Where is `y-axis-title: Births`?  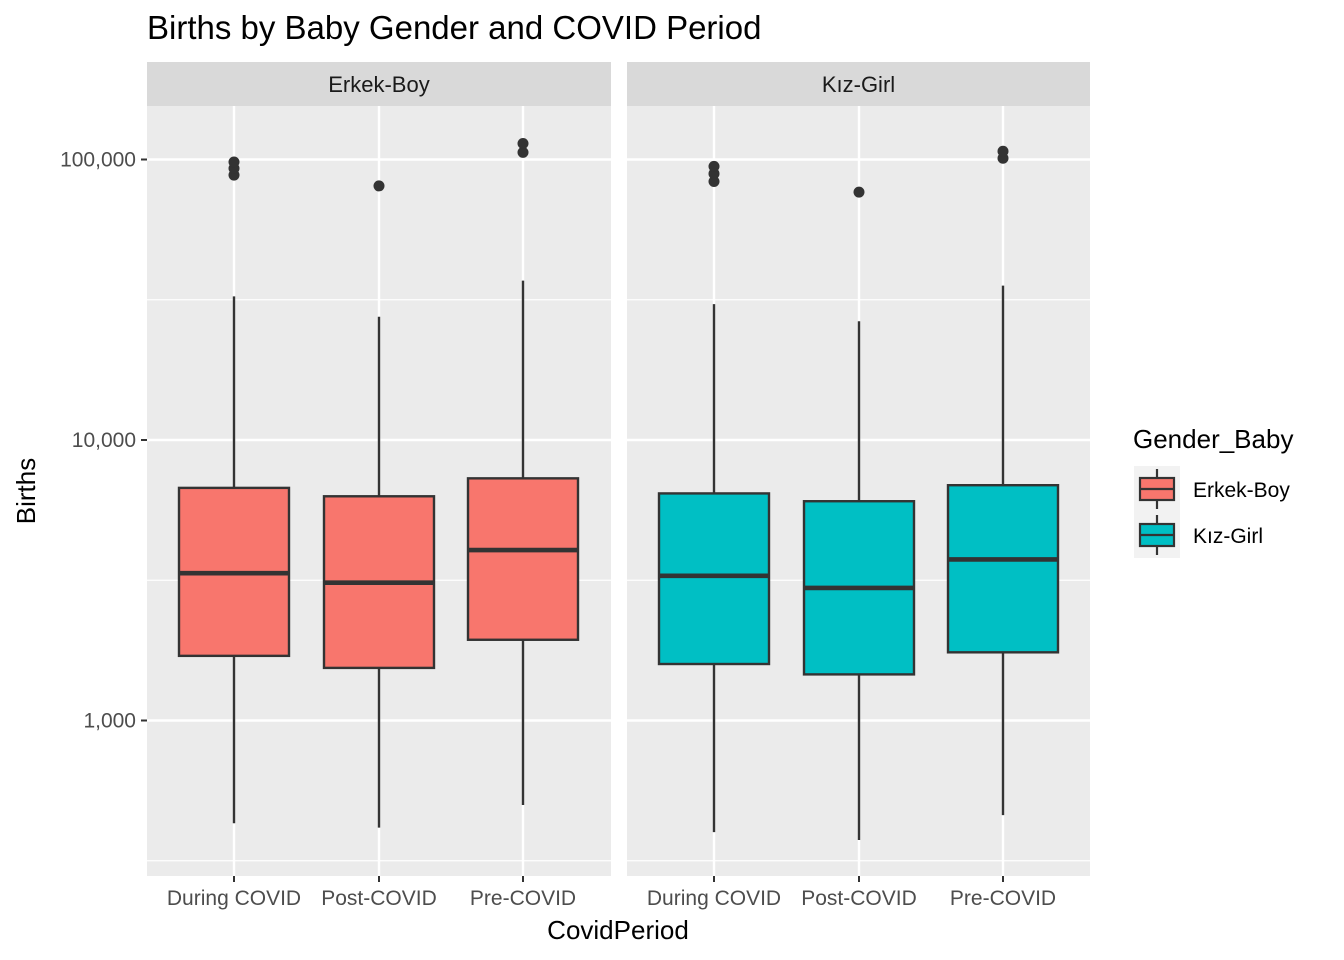 y-axis-title: Births is located at coordinates (26, 491).